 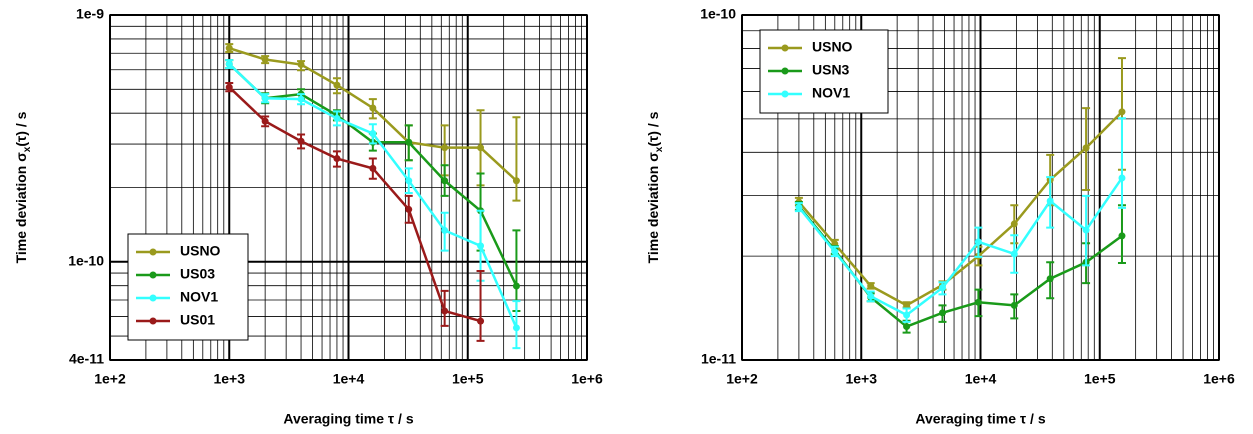 I want to click on legend: USNO USN3 NOV1, so click(x=824, y=71).